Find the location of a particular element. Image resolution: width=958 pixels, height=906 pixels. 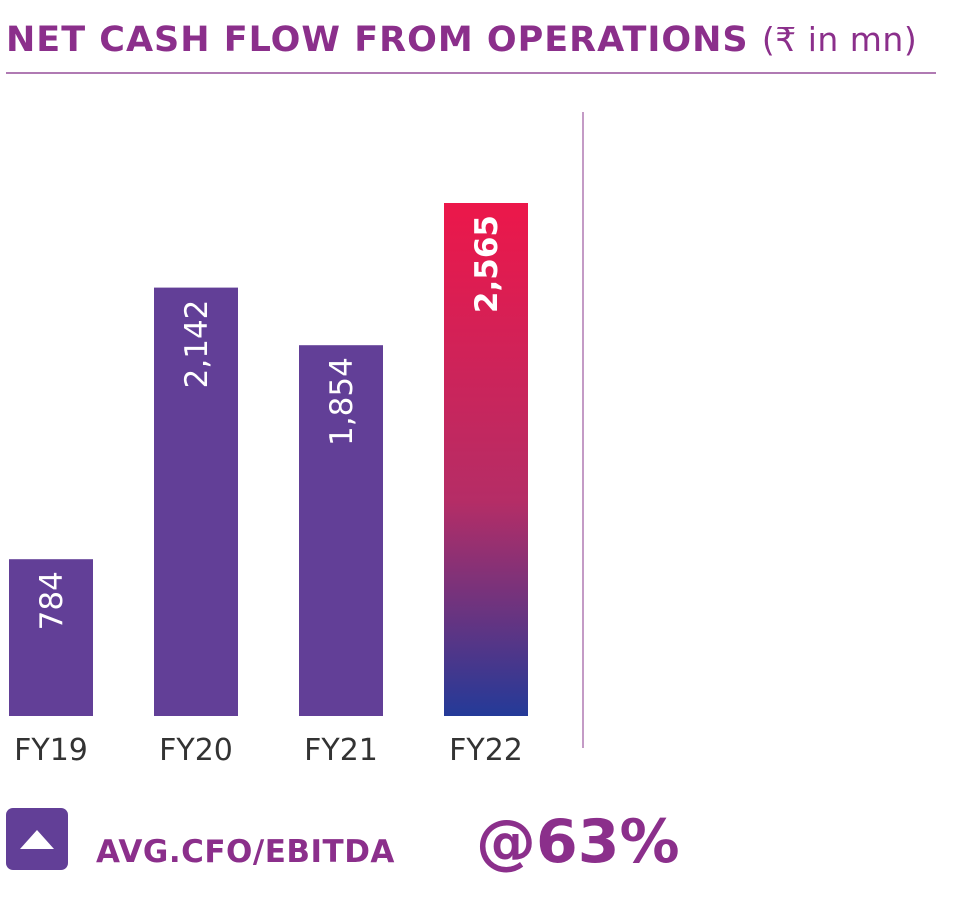

bar-fy21 is located at coordinates (341, 530).